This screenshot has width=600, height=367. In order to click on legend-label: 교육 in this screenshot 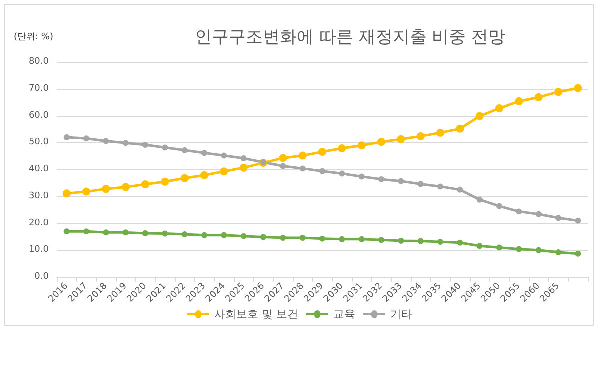, I will do `click(344, 314)`.